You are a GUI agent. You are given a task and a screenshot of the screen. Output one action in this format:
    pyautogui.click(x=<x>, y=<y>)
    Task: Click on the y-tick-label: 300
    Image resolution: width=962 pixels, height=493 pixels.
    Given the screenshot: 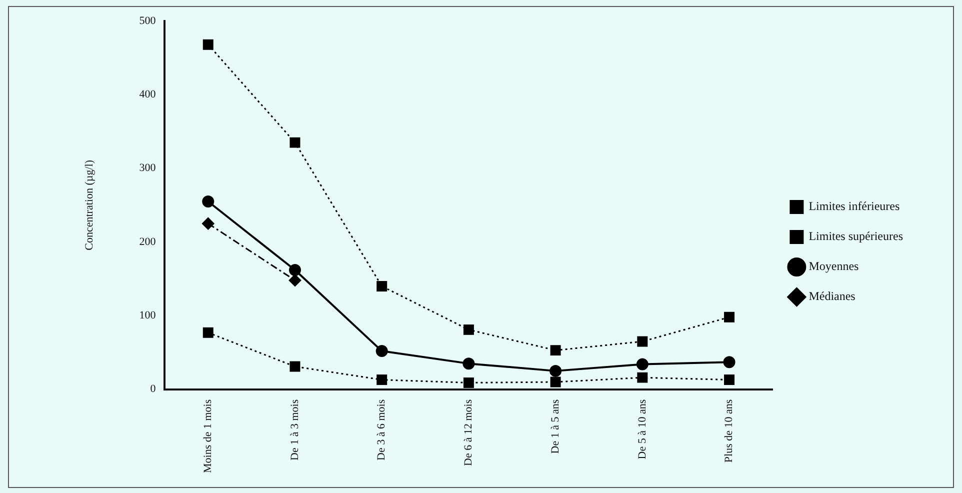 What is the action you would take?
    pyautogui.click(x=147, y=168)
    